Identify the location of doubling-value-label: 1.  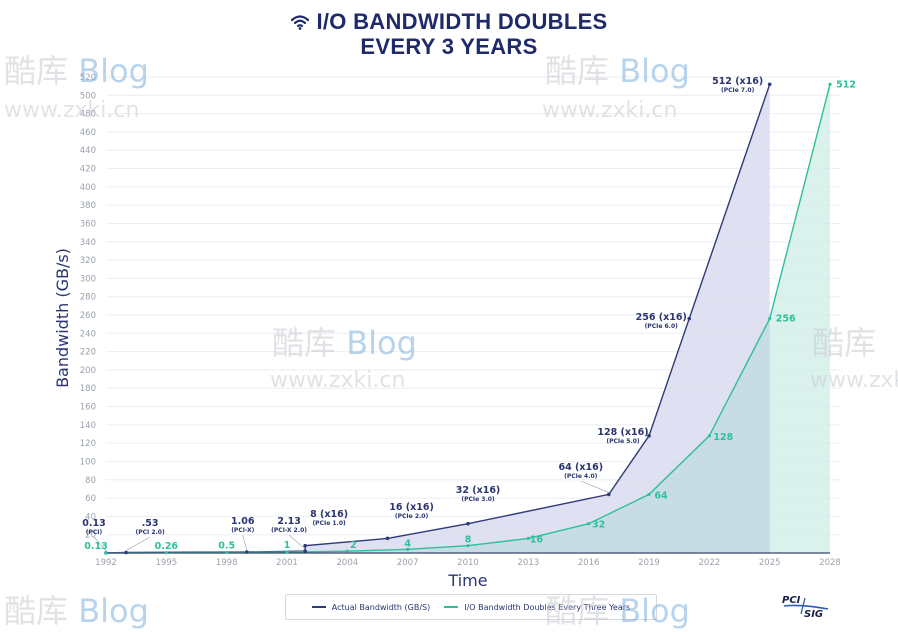
(287, 545).